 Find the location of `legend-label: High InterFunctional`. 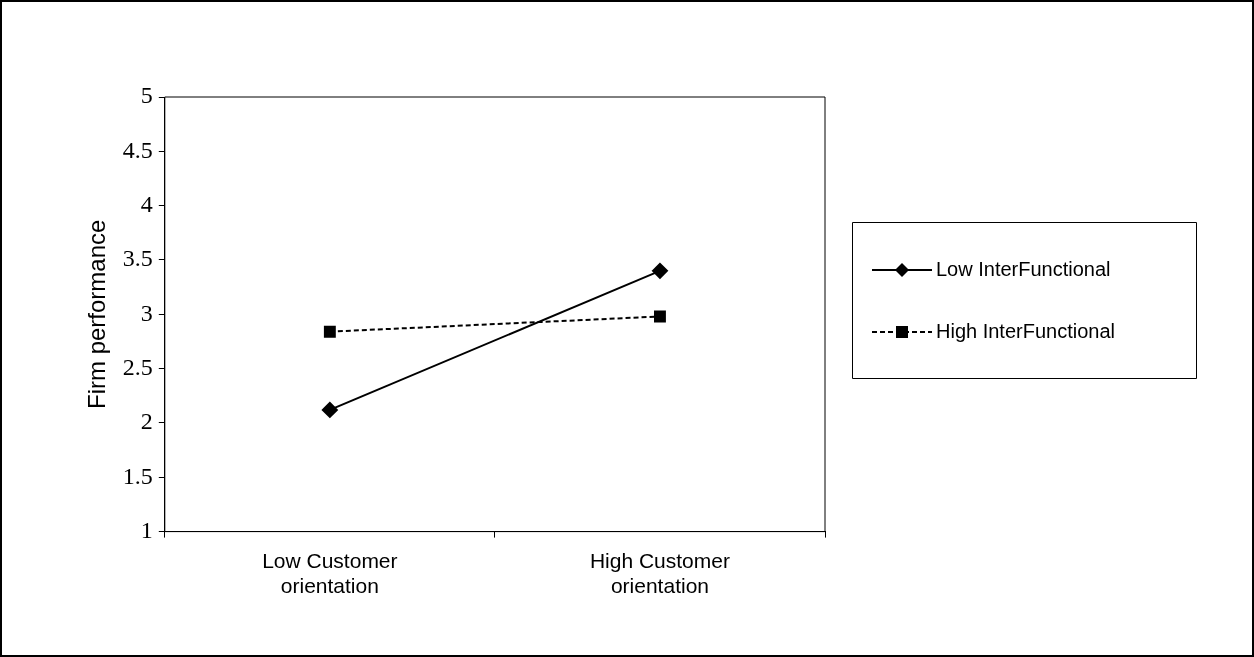

legend-label: High InterFunctional is located at coordinates (1025, 330).